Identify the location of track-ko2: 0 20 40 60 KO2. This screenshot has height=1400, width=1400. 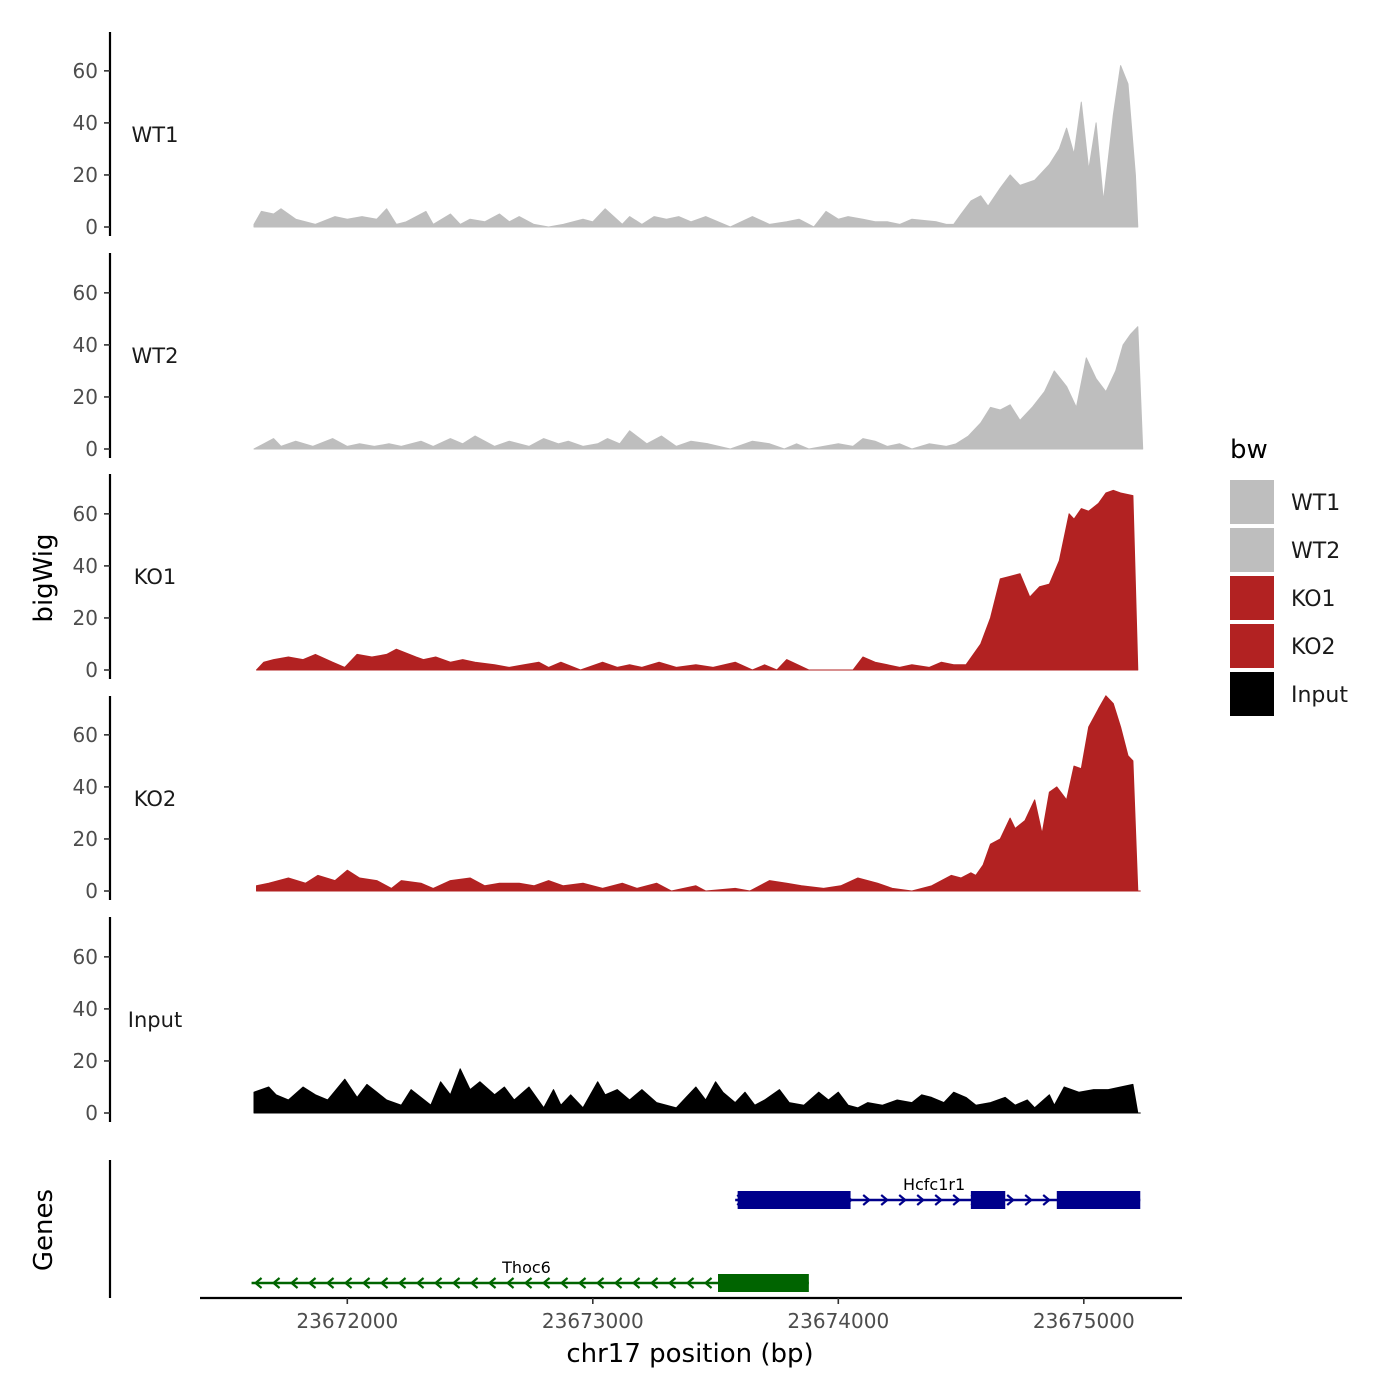
(607, 799).